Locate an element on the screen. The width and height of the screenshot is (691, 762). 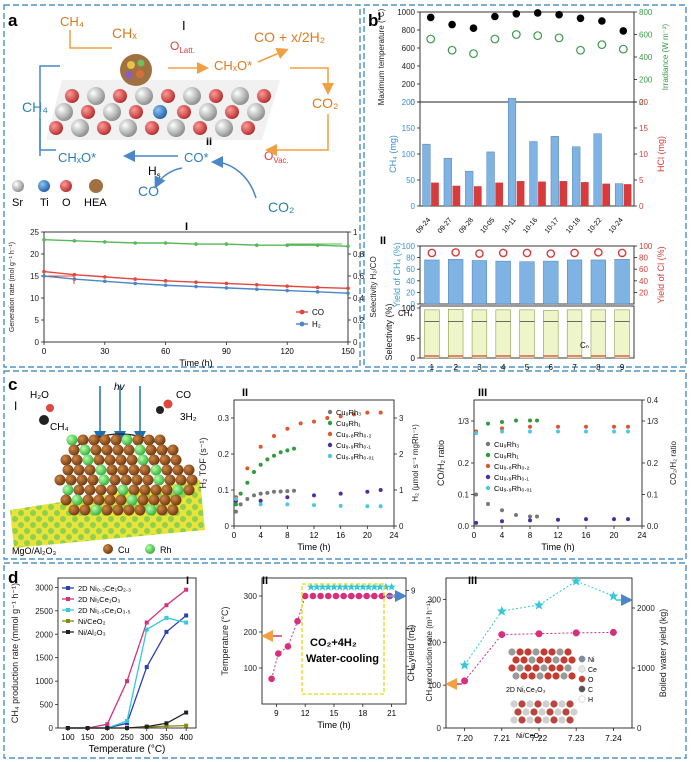
c-iii-x-tick-label: 8 is located at coordinates (530, 535).